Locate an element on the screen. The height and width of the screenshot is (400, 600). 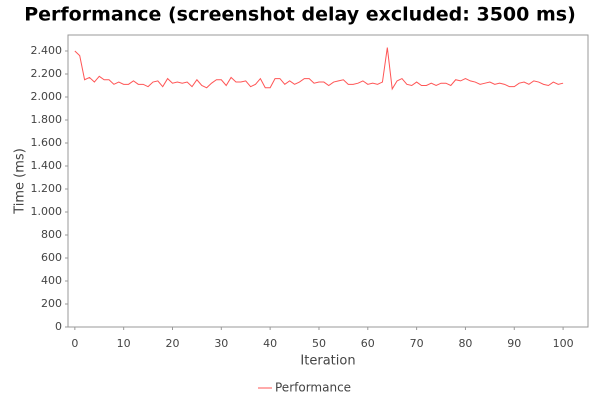
x-tick-label: 0 is located at coordinates (74, 343).